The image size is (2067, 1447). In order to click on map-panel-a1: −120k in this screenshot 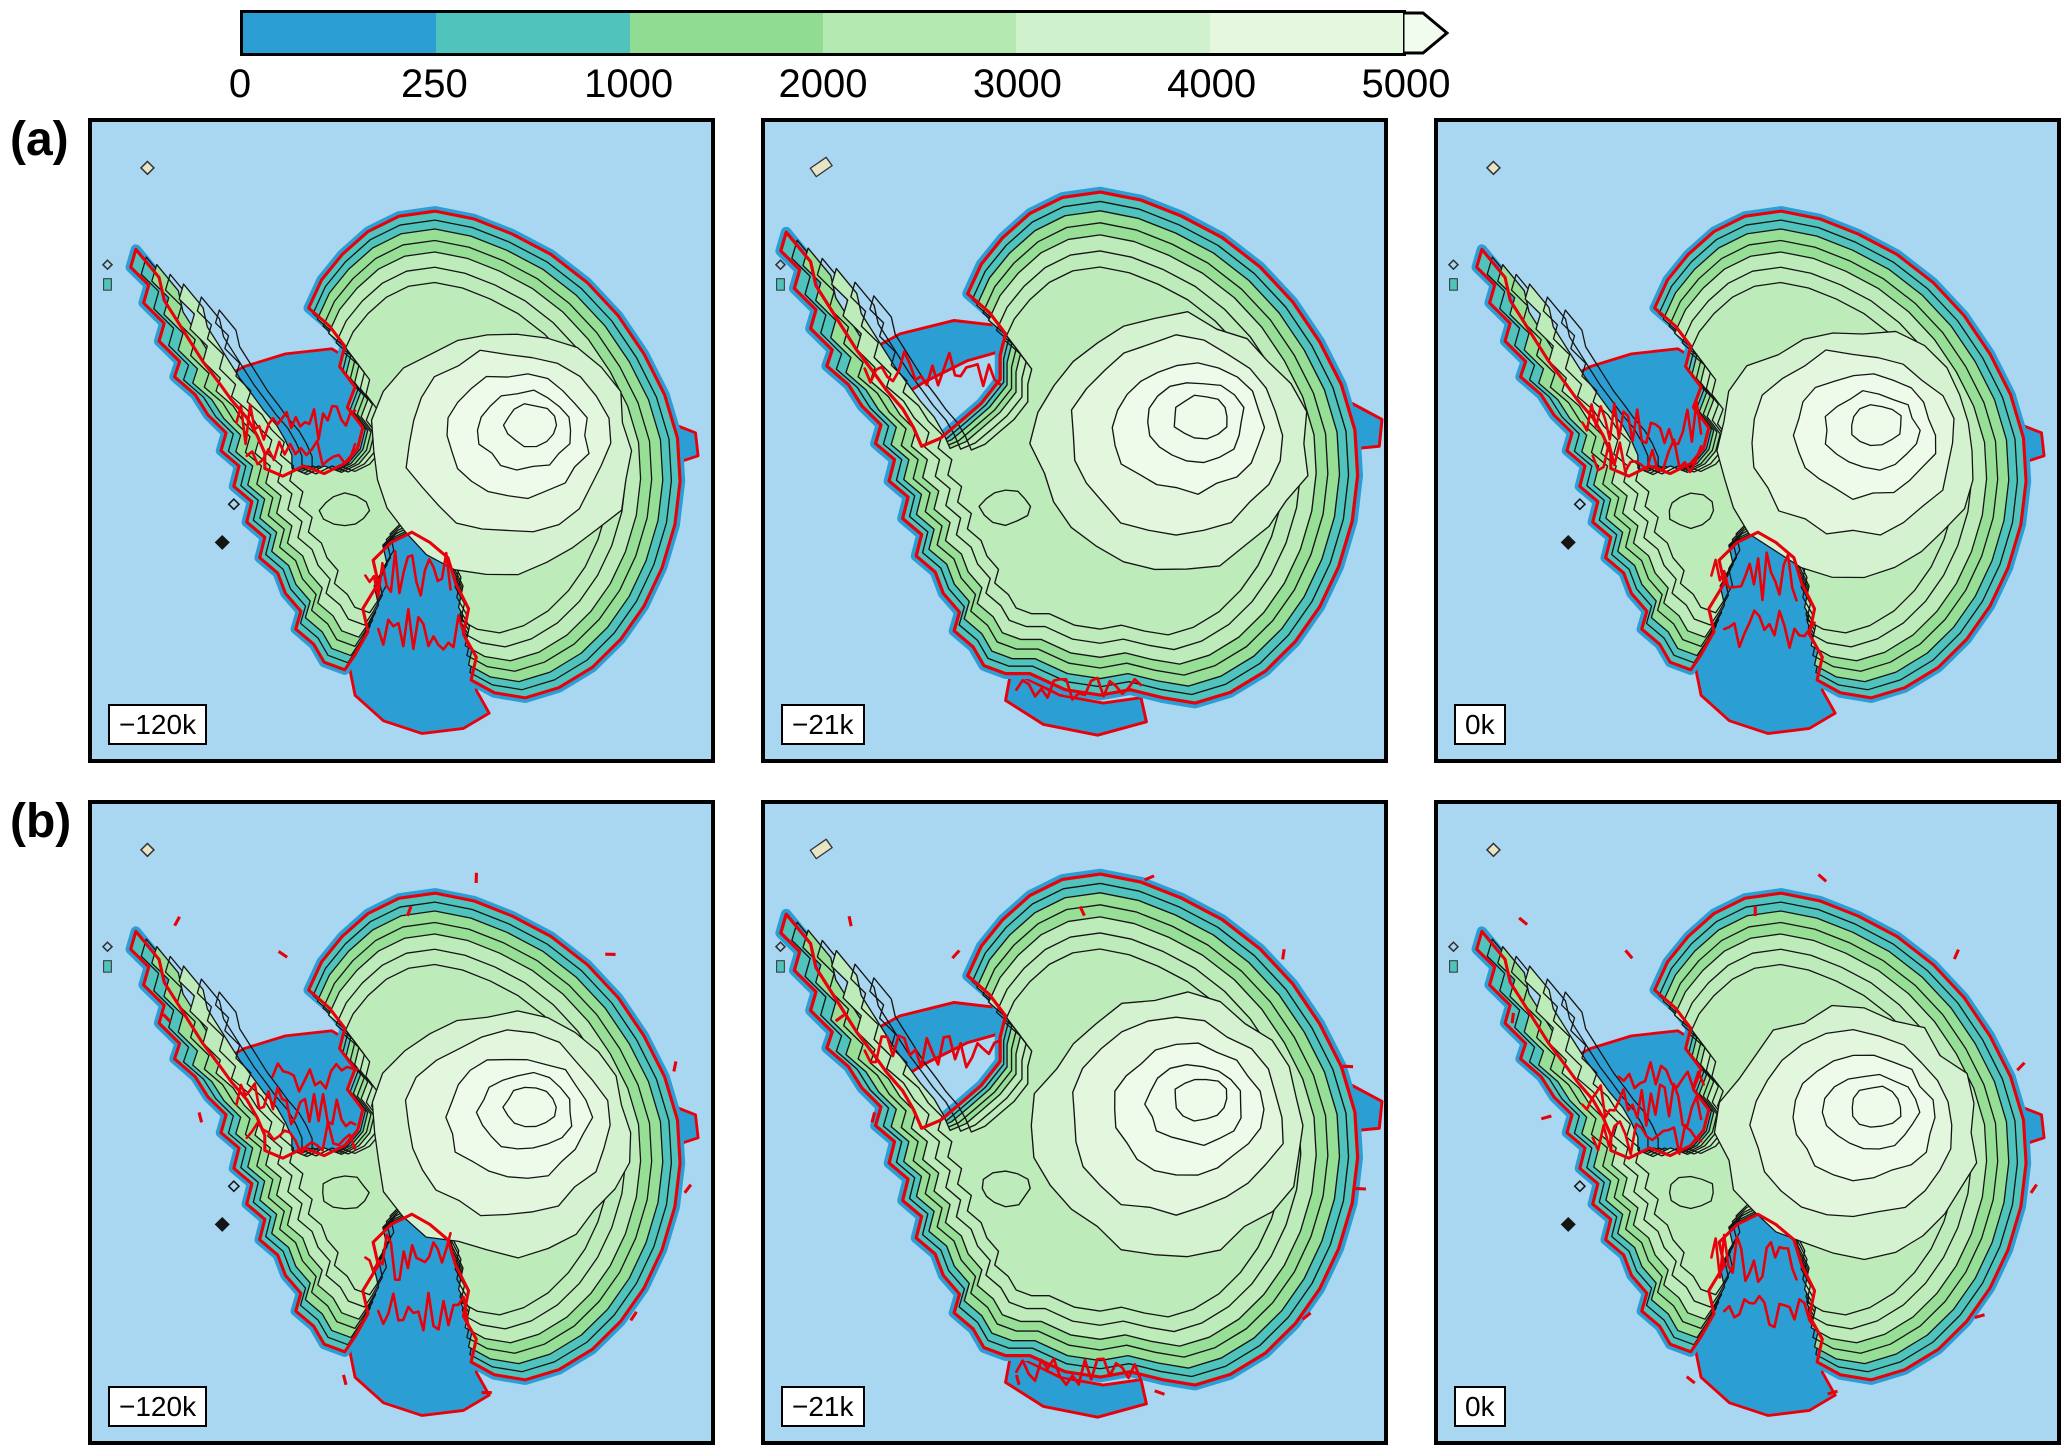, I will do `click(401, 440)`.